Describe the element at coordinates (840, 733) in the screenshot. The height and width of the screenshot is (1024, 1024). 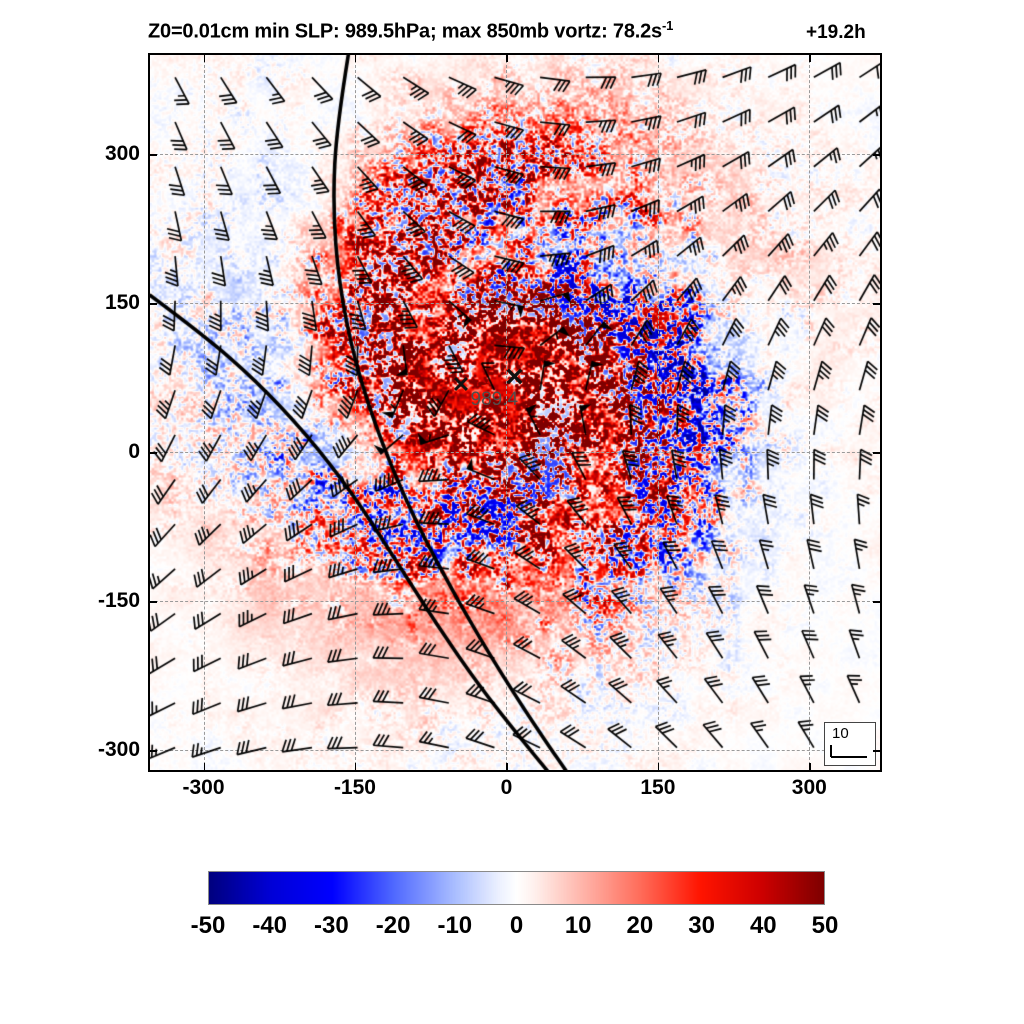
I see `wind-barb-legend-value: 10` at that location.